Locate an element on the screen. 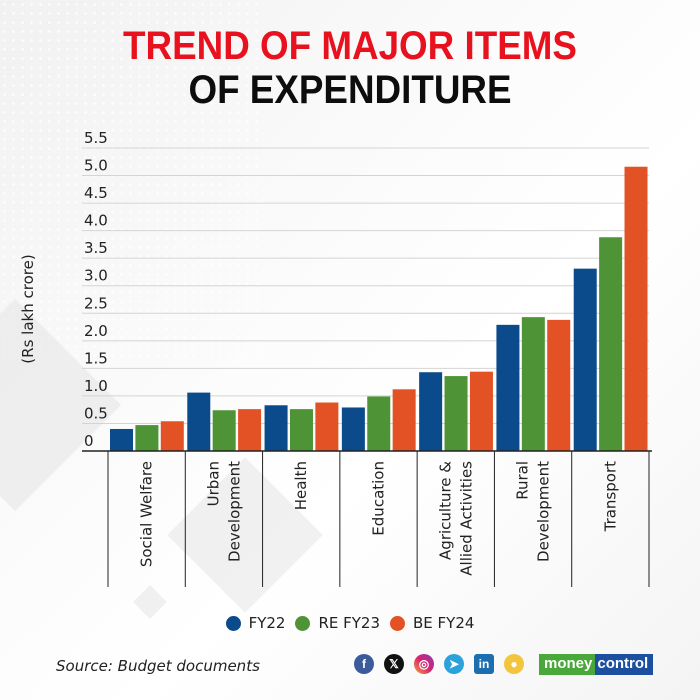 The width and height of the screenshot is (700, 700). moneycontrol-logo: money control is located at coordinates (596, 664).